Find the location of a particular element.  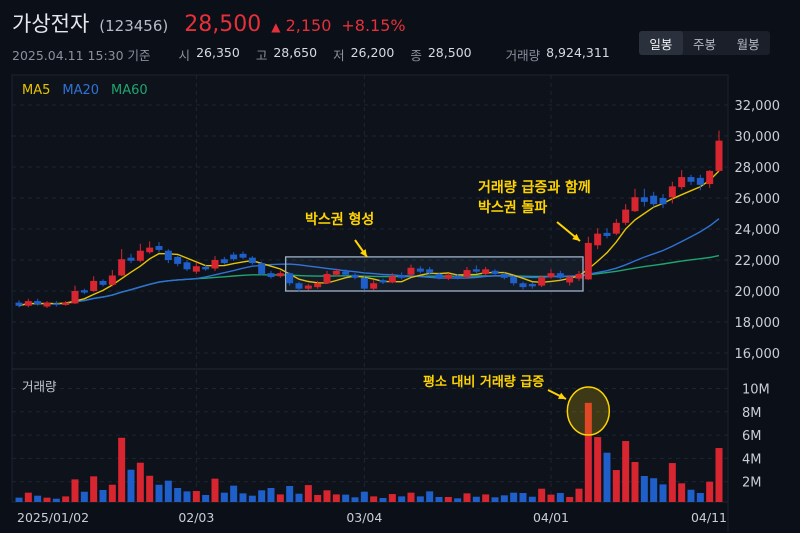

price-tick-label: 20,000 is located at coordinates (758, 292).